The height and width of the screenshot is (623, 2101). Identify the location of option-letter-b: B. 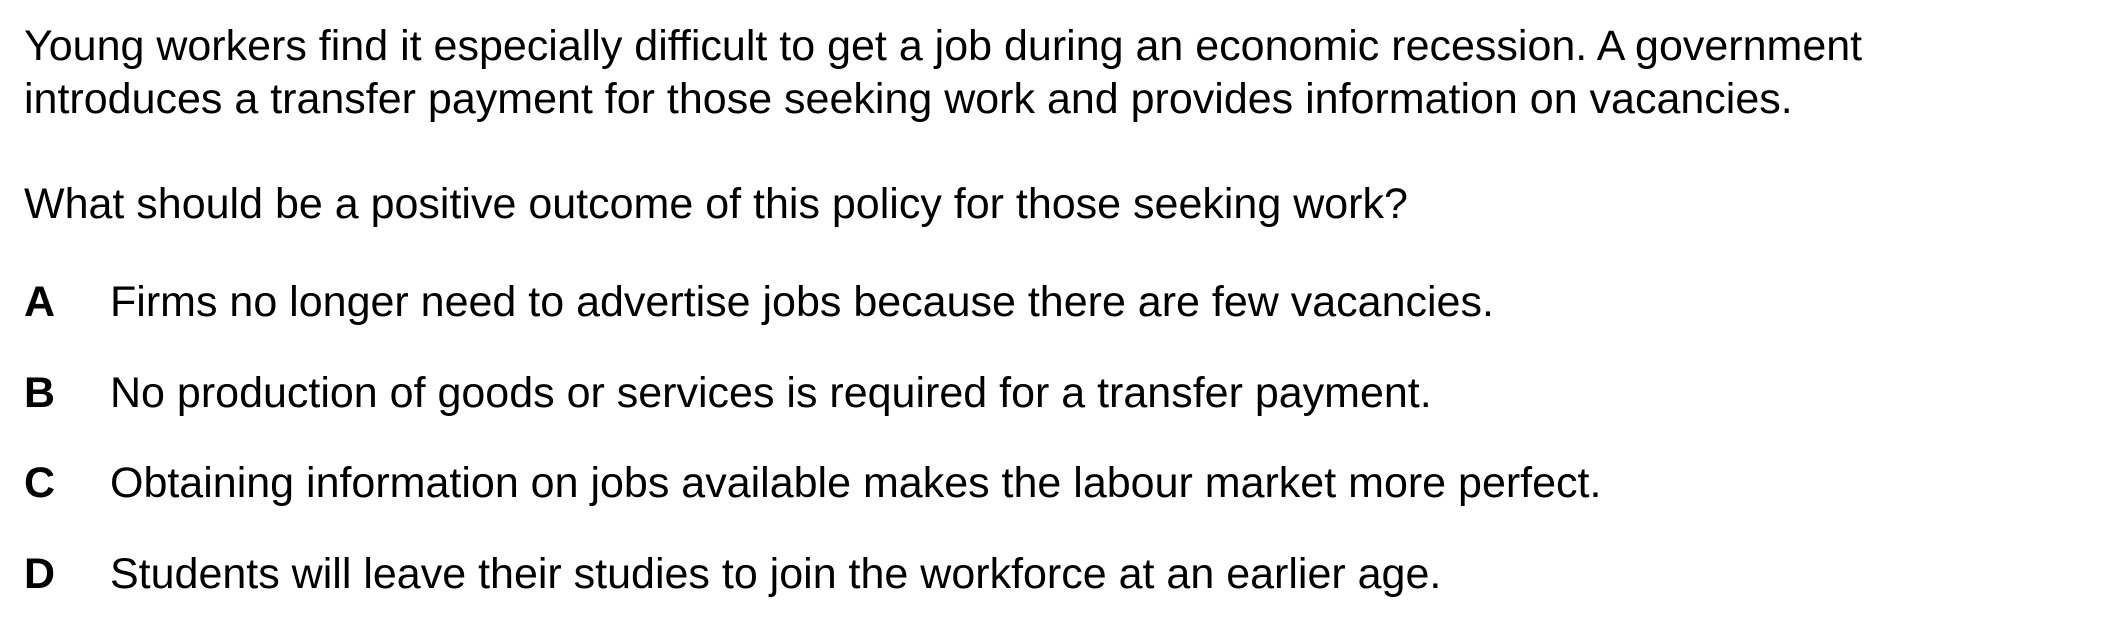
(40, 393).